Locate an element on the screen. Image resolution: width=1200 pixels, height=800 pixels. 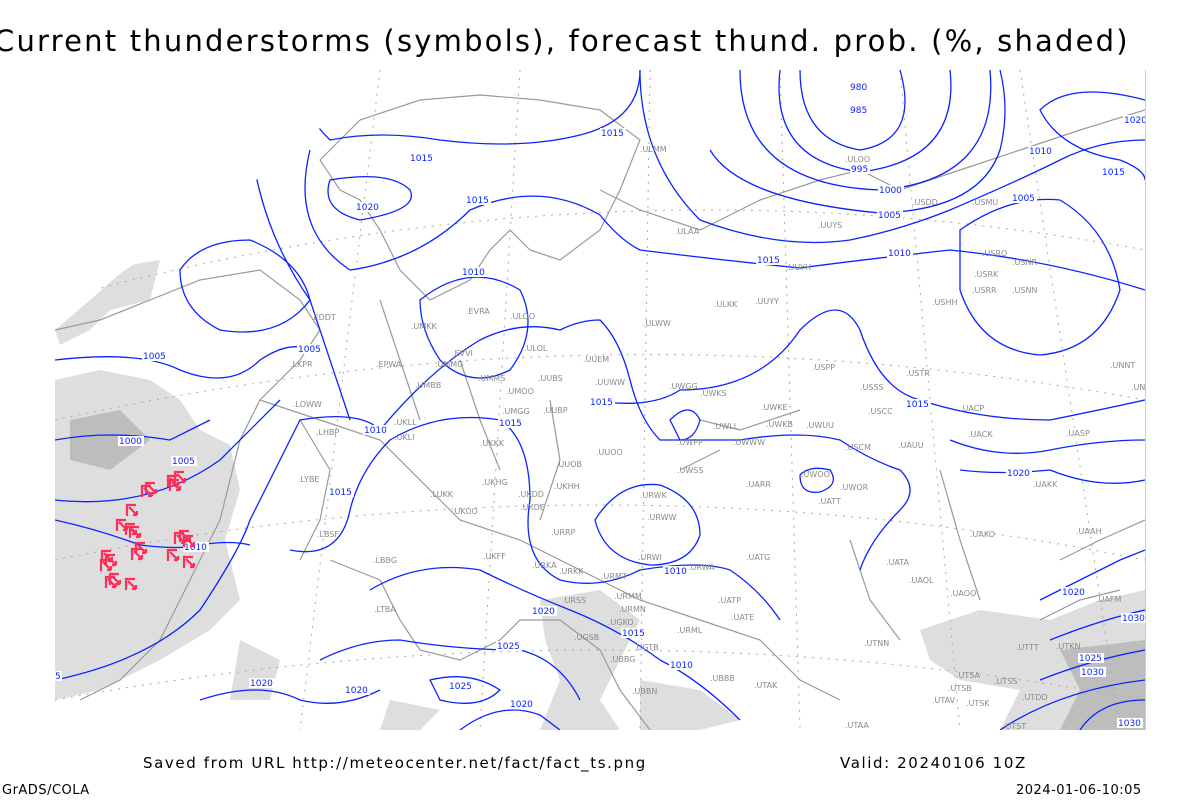
station-label: .USRO is located at coordinates (994, 253).